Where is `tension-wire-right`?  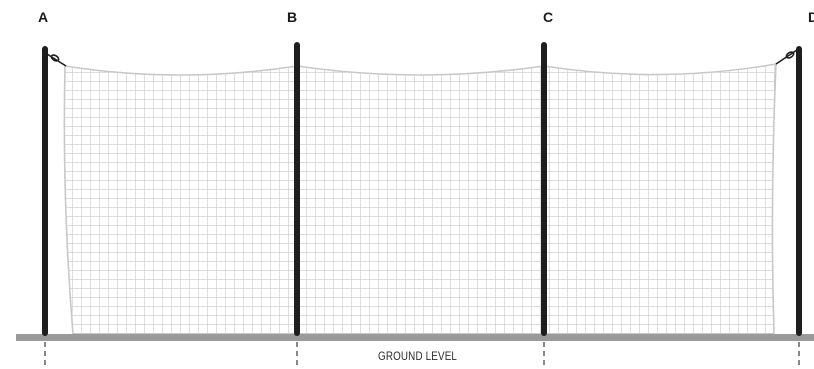
tension-wire-right is located at coordinates (786, 57).